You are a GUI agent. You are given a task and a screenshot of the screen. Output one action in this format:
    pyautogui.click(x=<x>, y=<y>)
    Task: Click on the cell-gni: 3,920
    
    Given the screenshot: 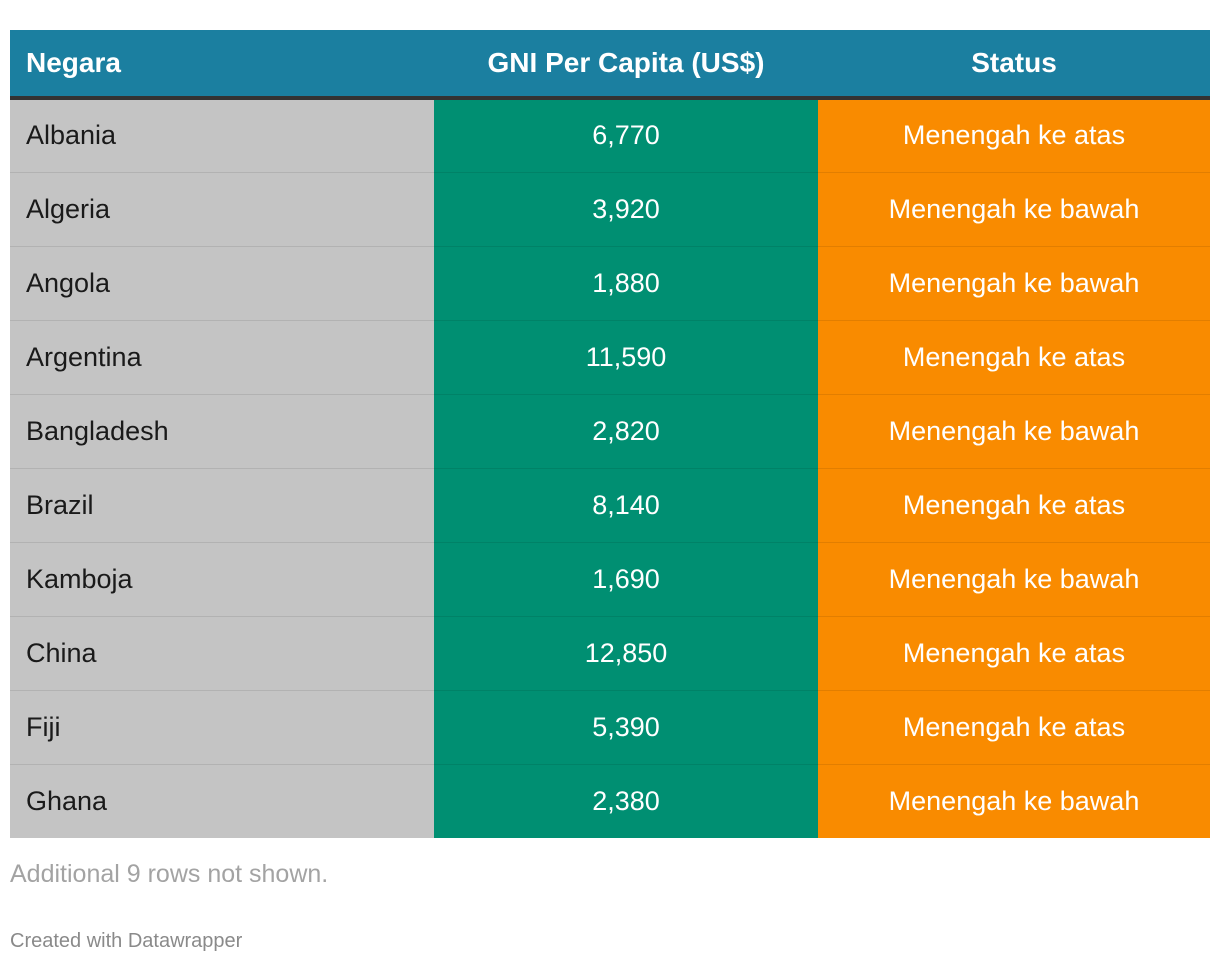 What is the action you would take?
    pyautogui.click(x=626, y=209)
    